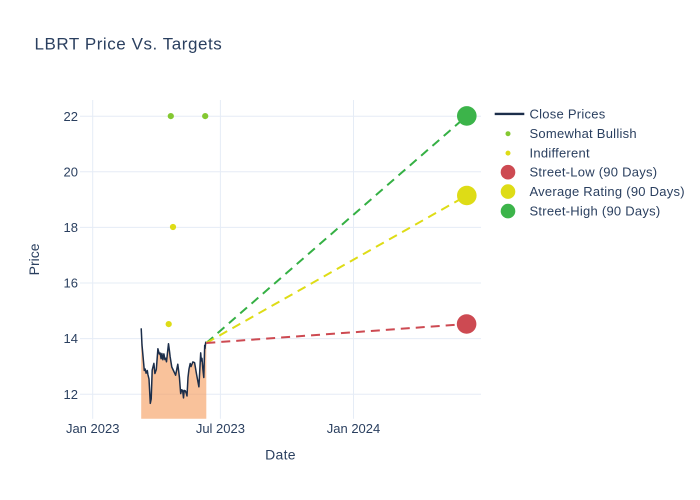 This screenshot has width=700, height=500. What do you see at coordinates (71, 338) in the screenshot?
I see `svg-text: 14` at bounding box center [71, 338].